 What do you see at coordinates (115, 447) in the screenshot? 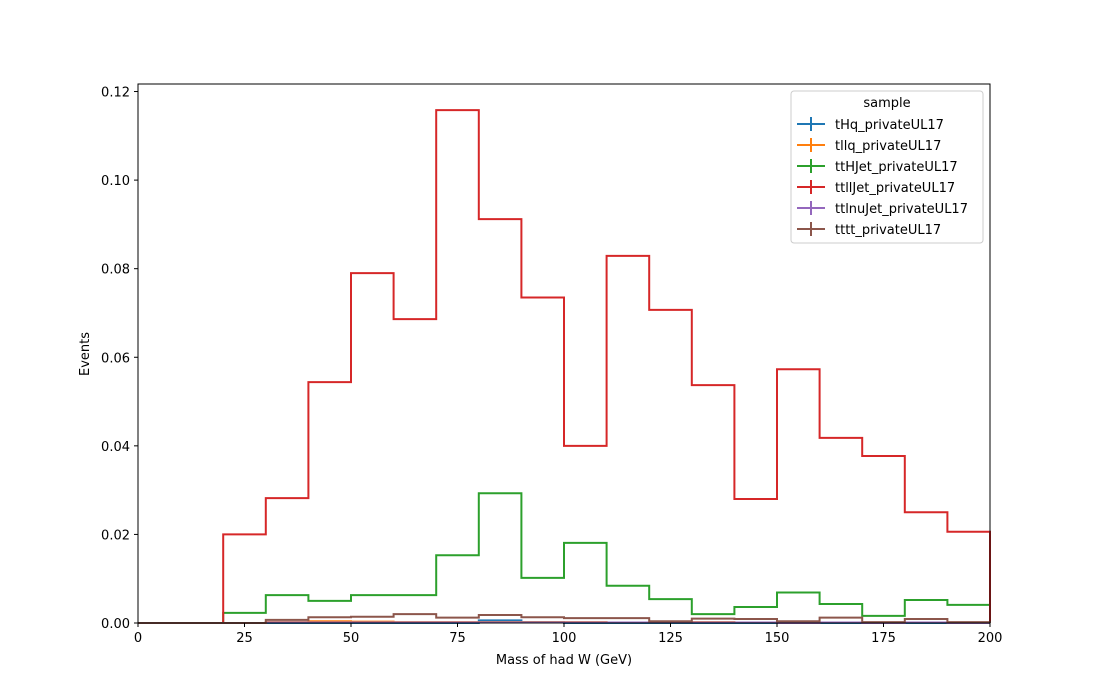
I see `y-tick-label: 0.04` at bounding box center [115, 447].